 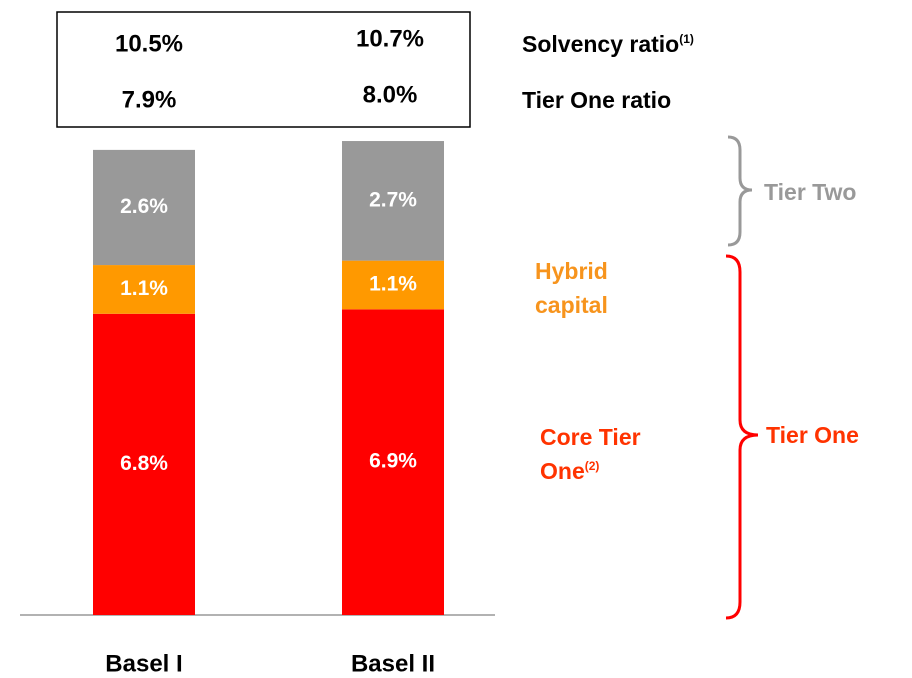 I want to click on footnote-mark: (2), so click(x=592, y=466).